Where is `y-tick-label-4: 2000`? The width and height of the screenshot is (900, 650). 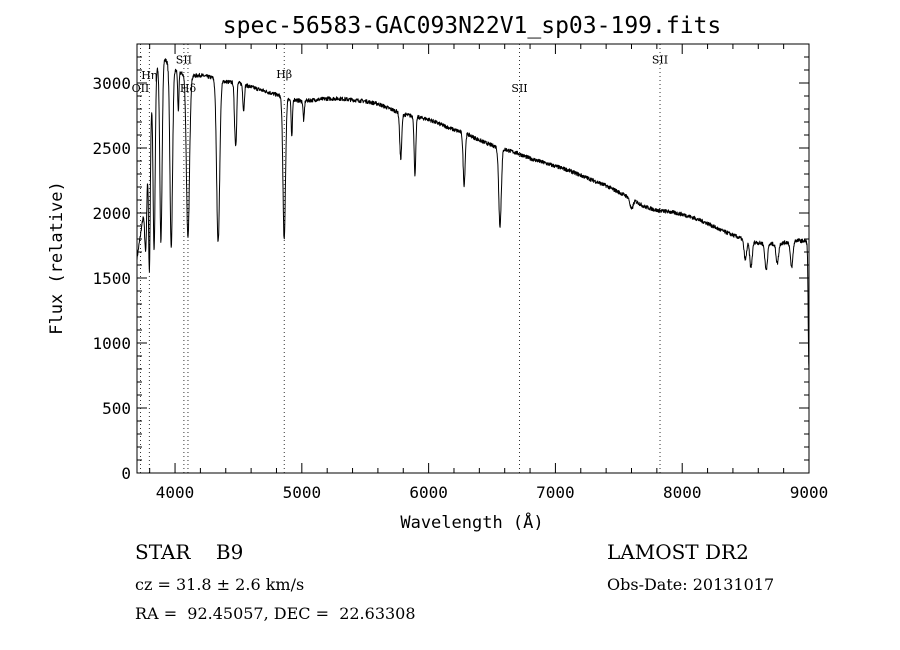 y-tick-label-4: 2000 is located at coordinates (111, 213).